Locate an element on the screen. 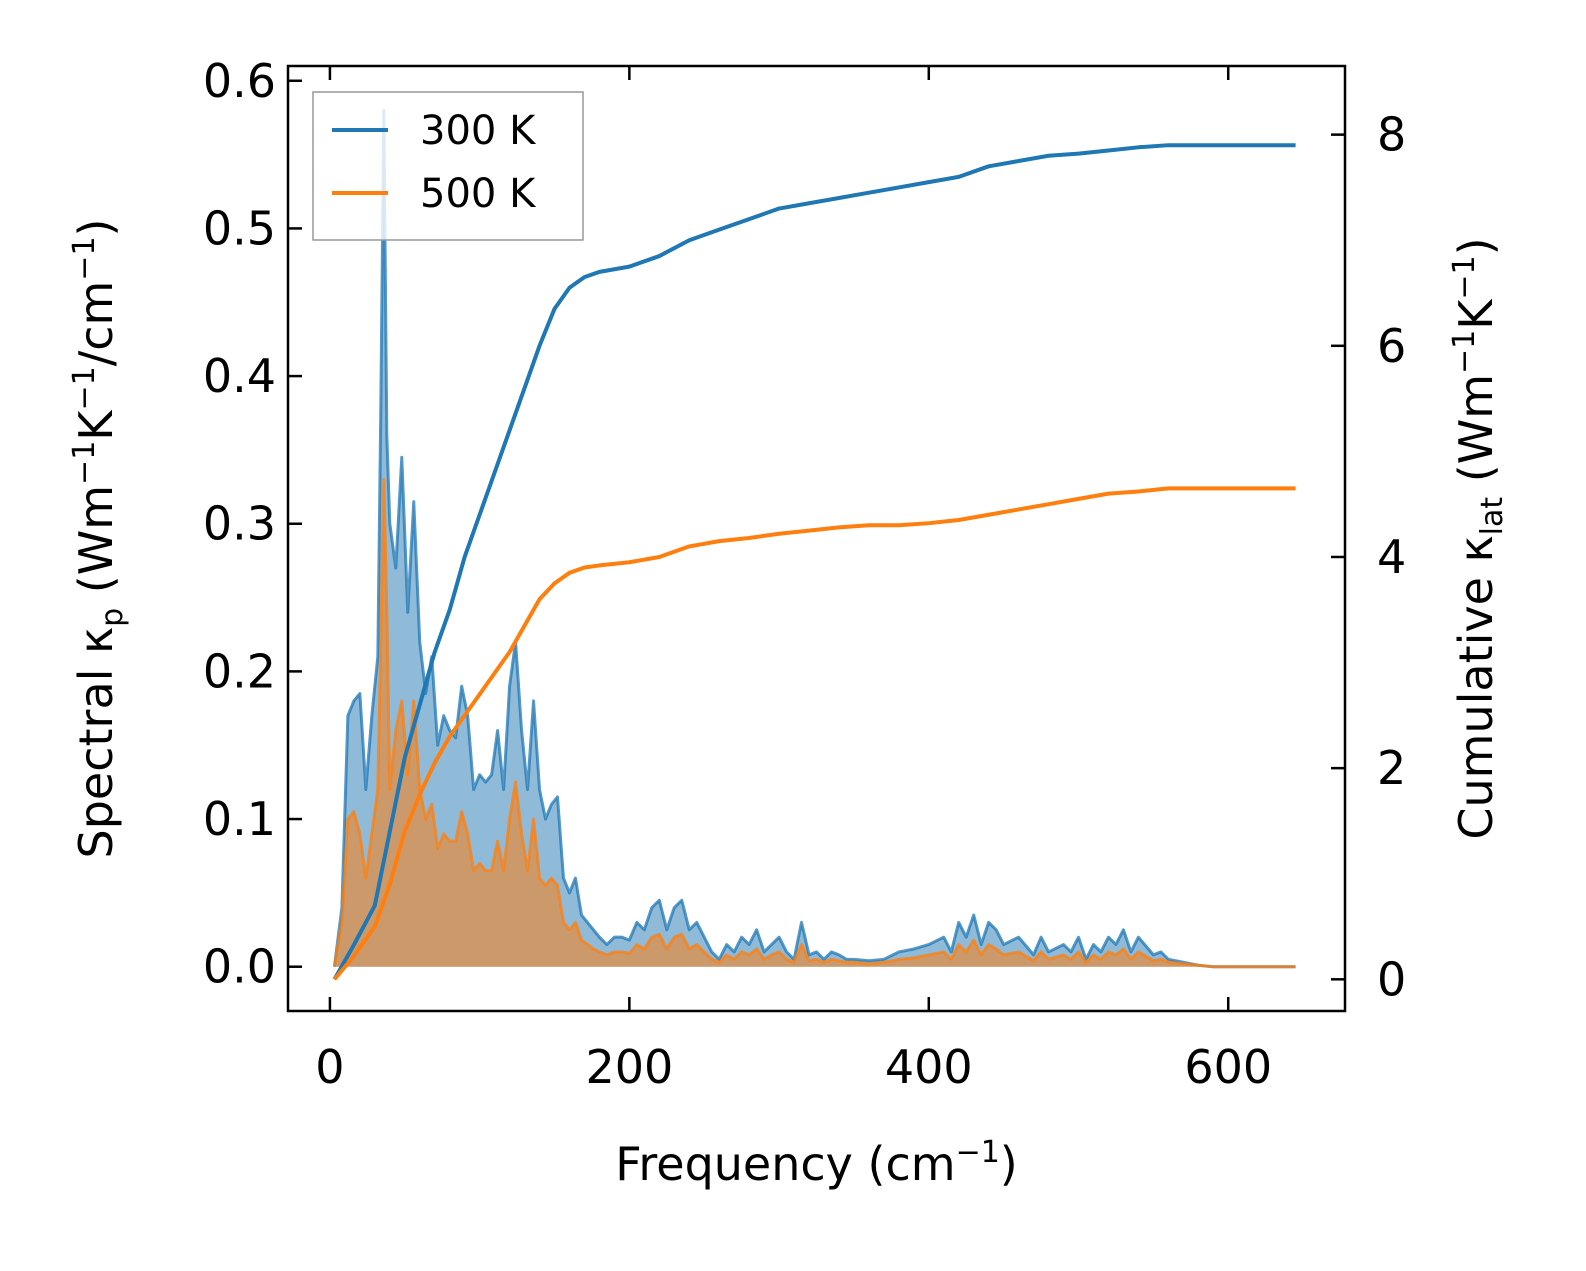  x-tick-label: 200 is located at coordinates (629, 1067).